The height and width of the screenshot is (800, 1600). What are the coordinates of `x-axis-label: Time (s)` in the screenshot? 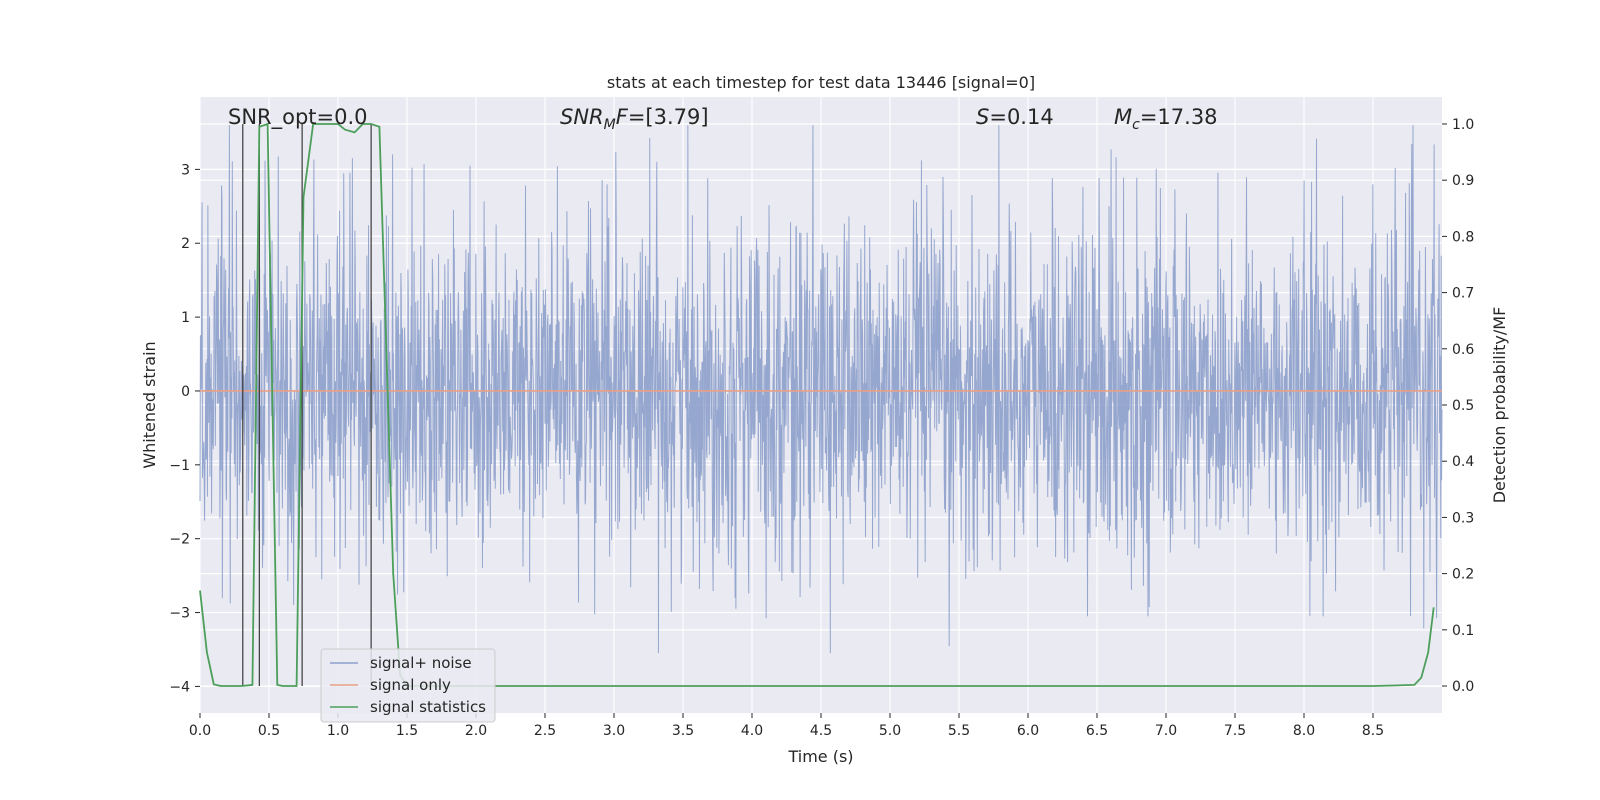 It's located at (820, 756).